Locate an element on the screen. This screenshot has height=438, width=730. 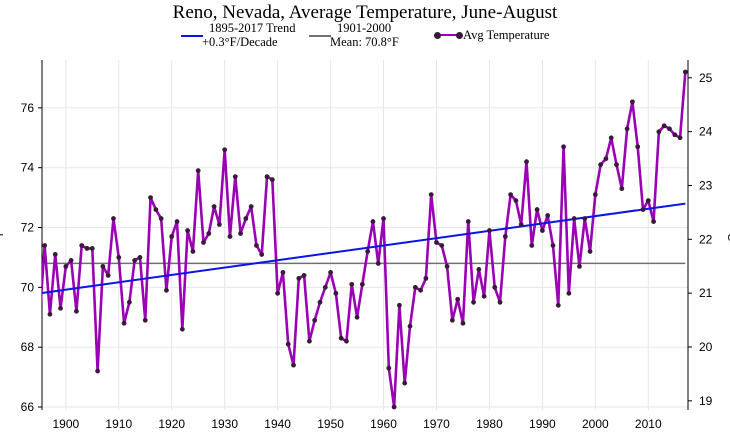
x-tick-label: 1900 is located at coordinates (65, 424).